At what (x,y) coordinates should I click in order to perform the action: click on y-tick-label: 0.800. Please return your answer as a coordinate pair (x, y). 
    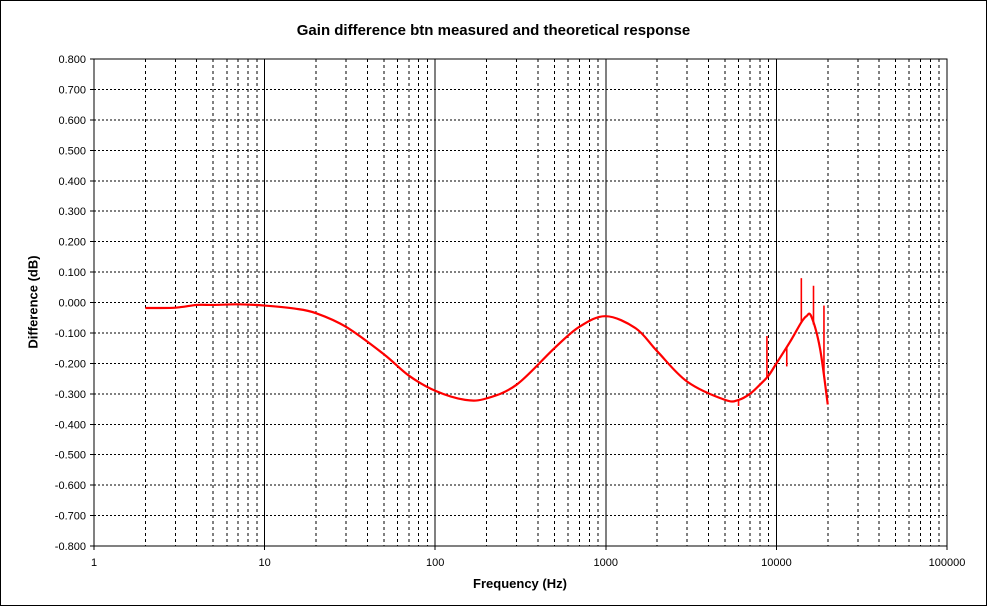
    Looking at the image, I should click on (72, 60).